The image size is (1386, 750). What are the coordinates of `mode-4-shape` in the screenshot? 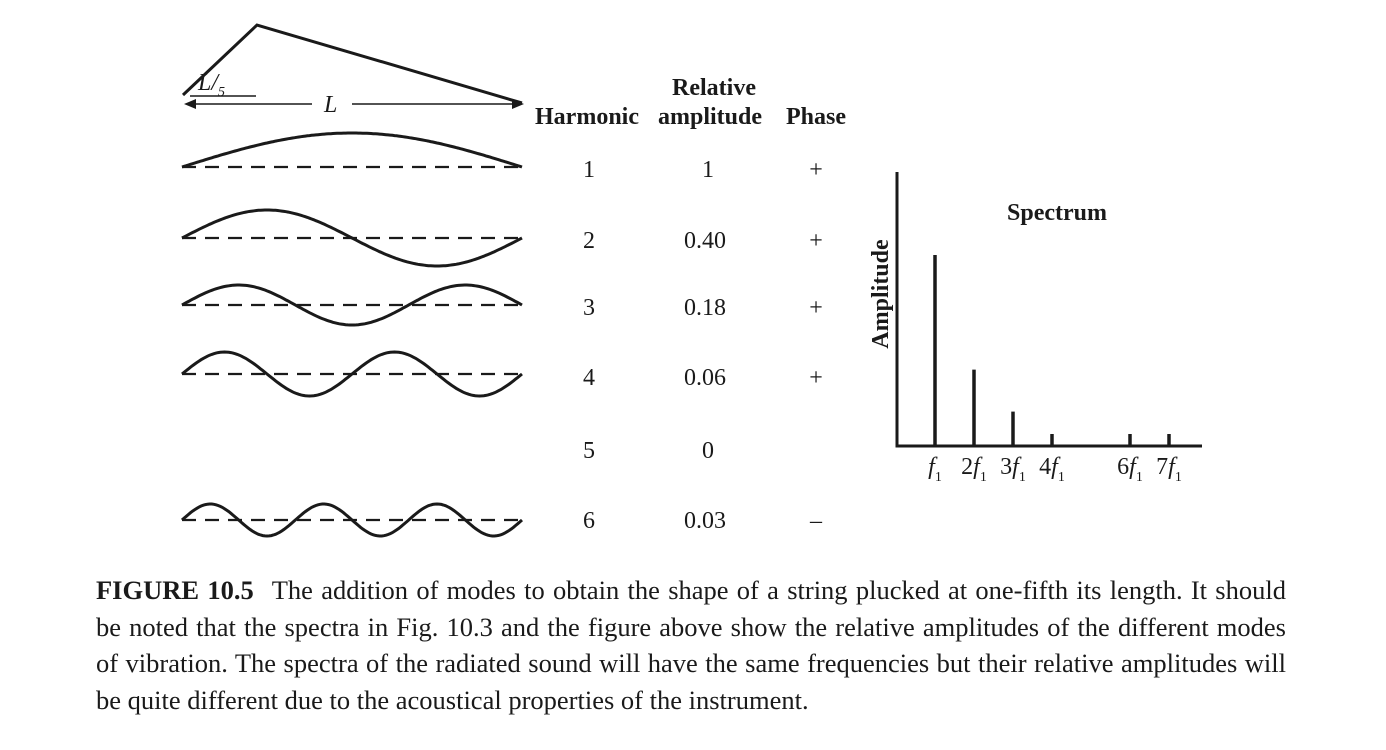 It's located at (352, 374).